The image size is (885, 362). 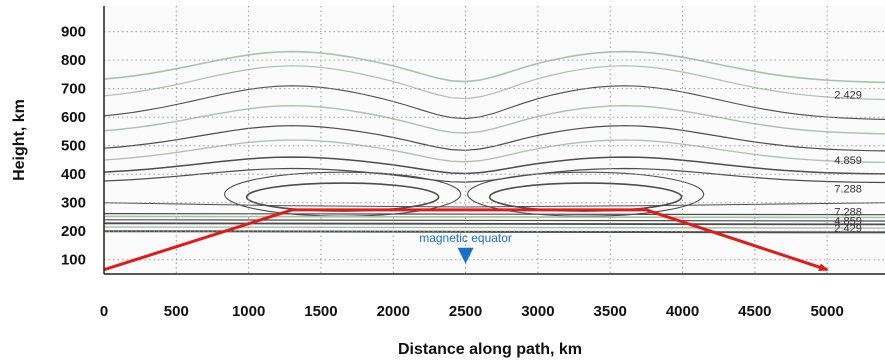 What do you see at coordinates (73, 60) in the screenshot?
I see `y-tick-label: 800` at bounding box center [73, 60].